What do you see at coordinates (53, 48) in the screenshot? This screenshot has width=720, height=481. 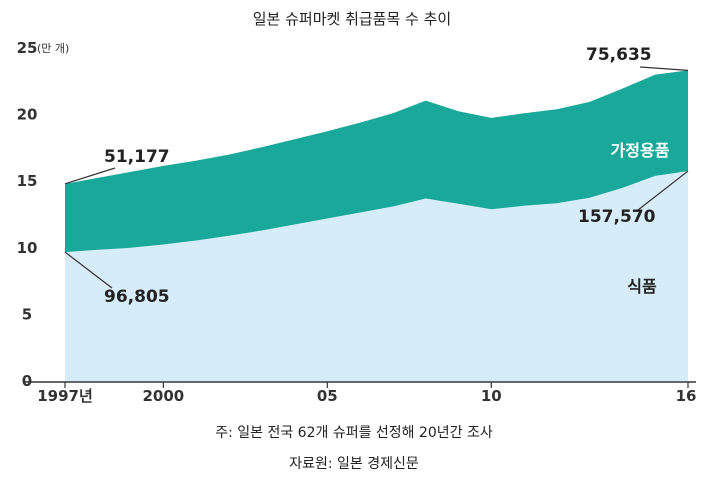 I see `y-unit-label: (만 개)` at bounding box center [53, 48].